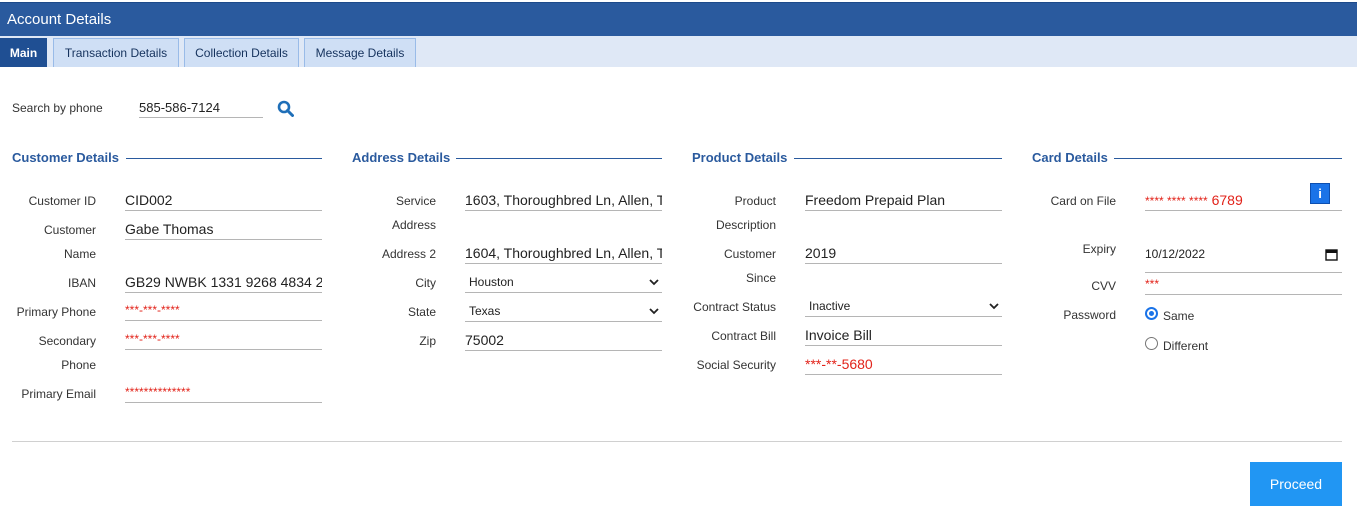  I want to click on address-details-heading: Address Details, so click(401, 157).